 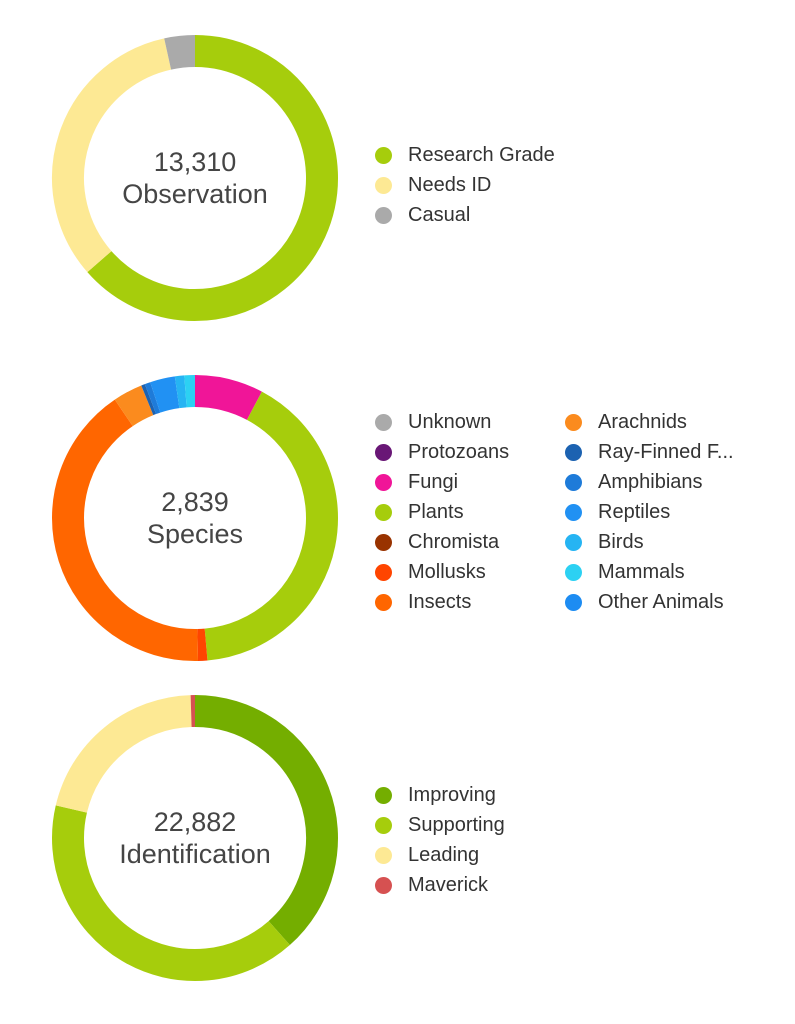 I want to click on species-total: 2,839, so click(x=195, y=502).